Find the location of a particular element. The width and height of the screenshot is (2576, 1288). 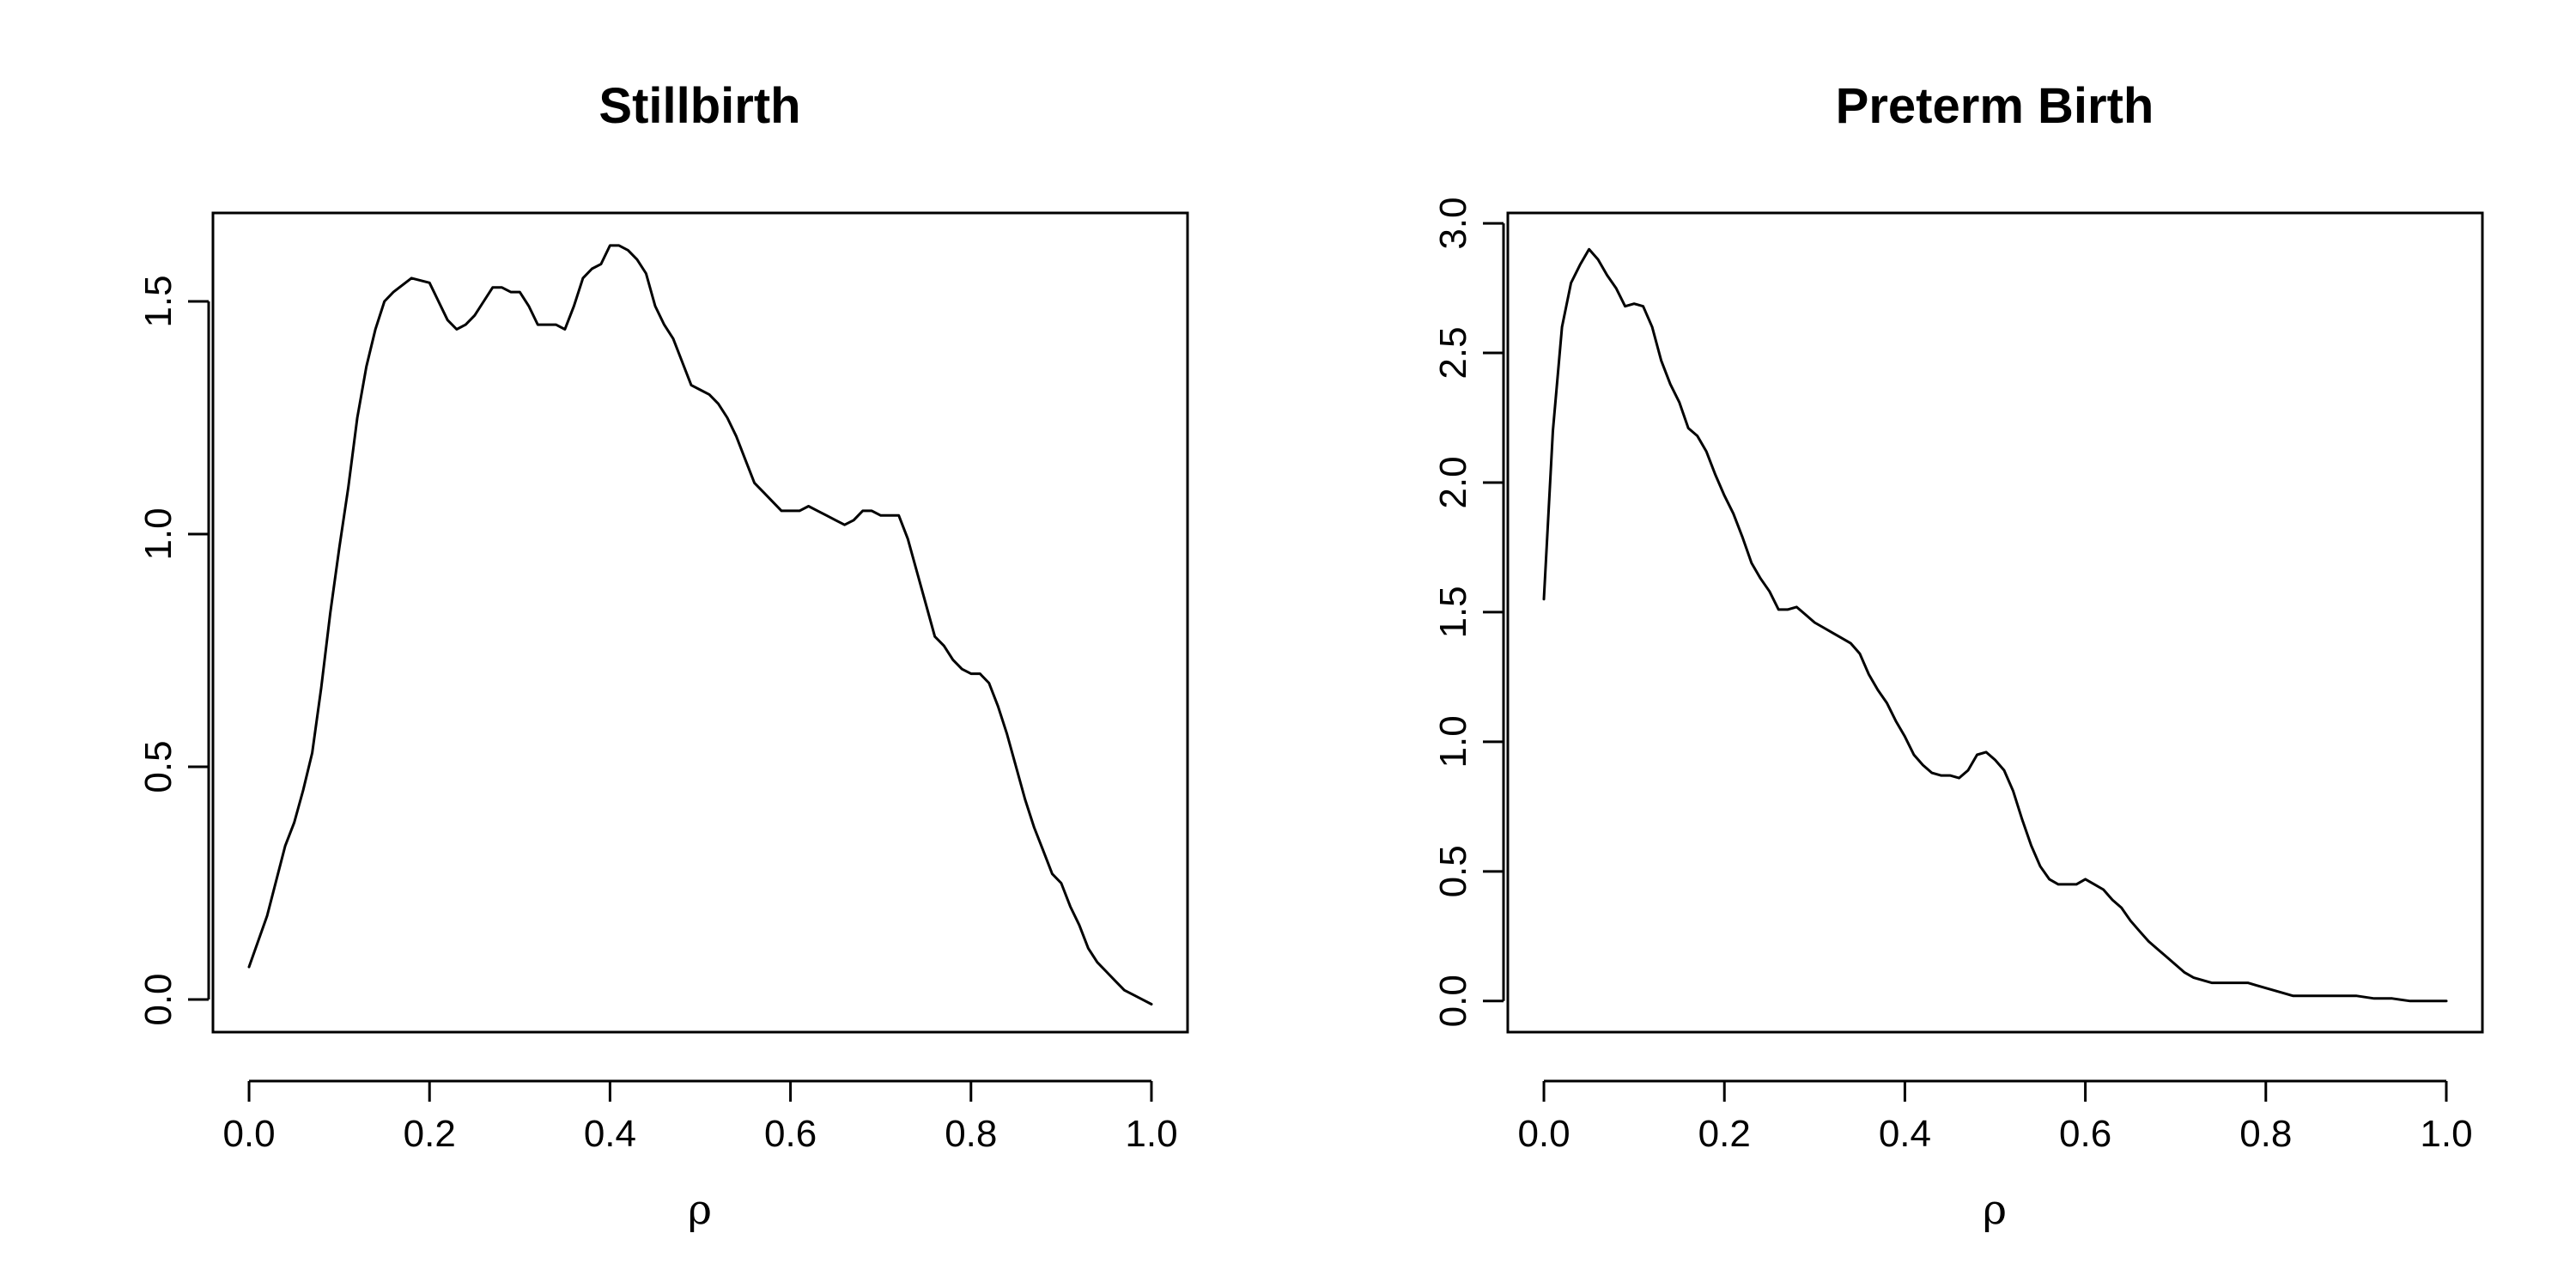

stillbirth-y-tick-label: 1.5 is located at coordinates (158, 301).